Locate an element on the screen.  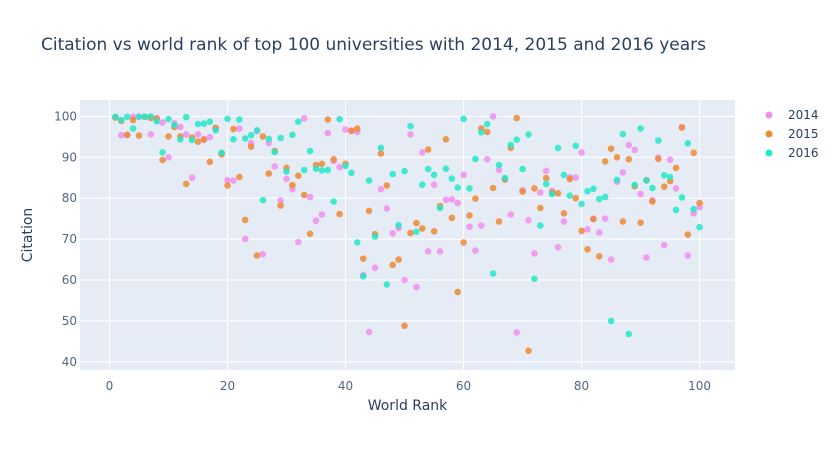
x-tick-label: 80 is located at coordinates (581, 386).